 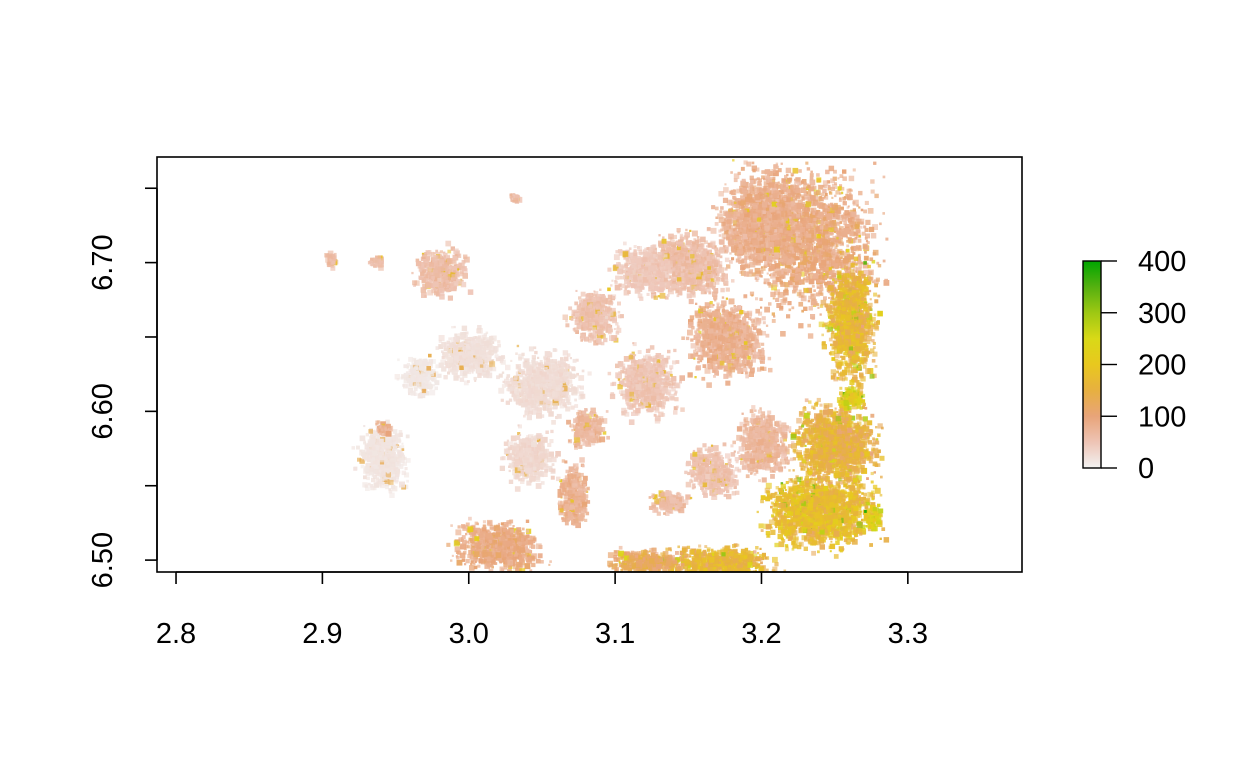 What do you see at coordinates (761, 634) in the screenshot?
I see `x-tick-label: 3.2` at bounding box center [761, 634].